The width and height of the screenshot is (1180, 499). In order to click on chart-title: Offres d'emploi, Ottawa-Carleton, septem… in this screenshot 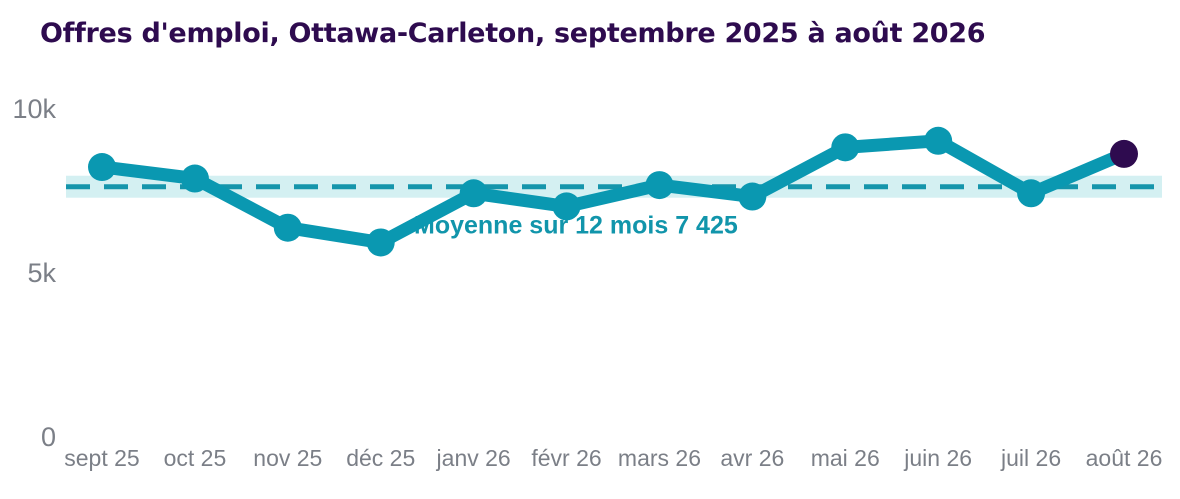, I will do `click(513, 33)`.